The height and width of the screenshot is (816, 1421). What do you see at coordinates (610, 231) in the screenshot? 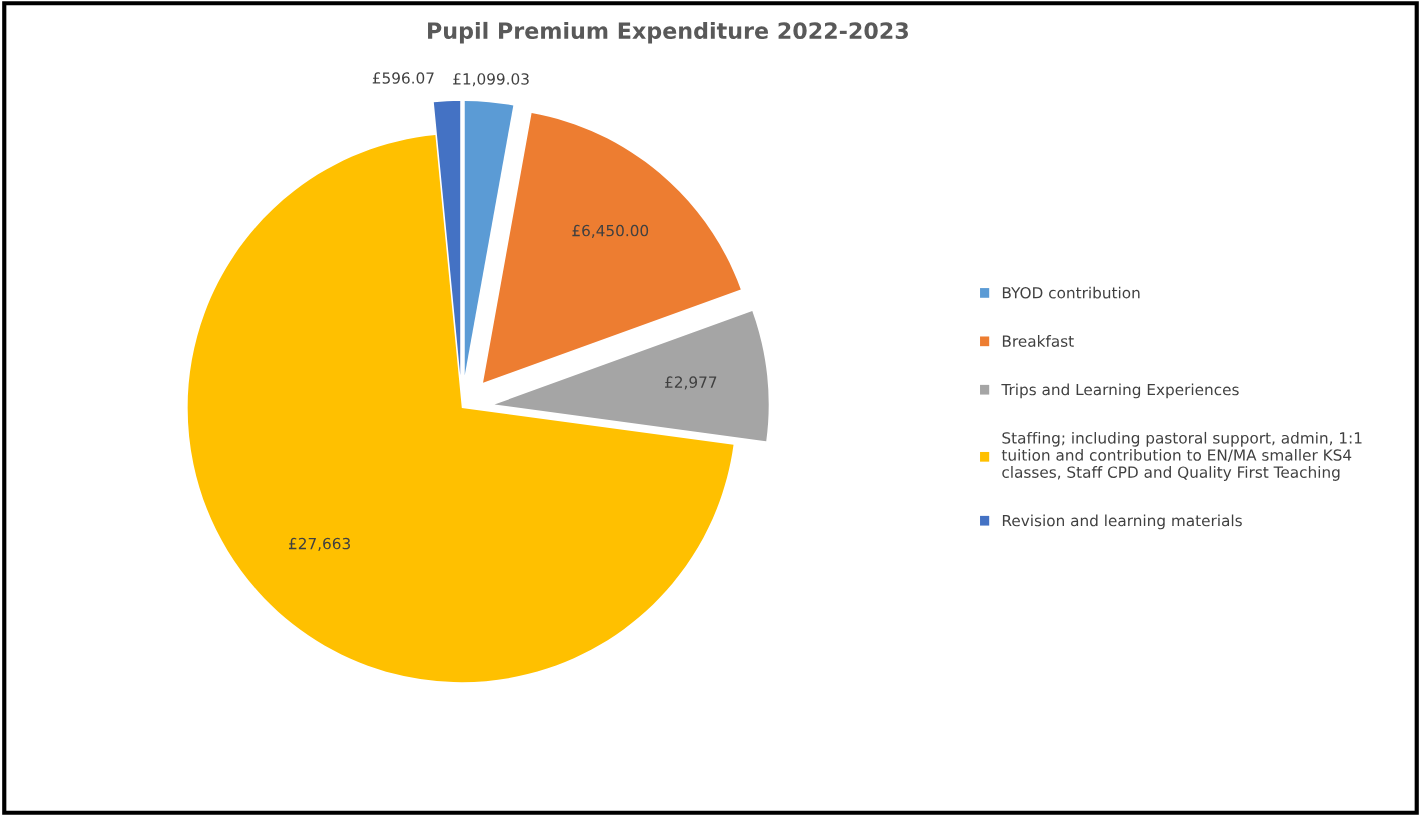
I see `data-label: £6,450.00` at bounding box center [610, 231].